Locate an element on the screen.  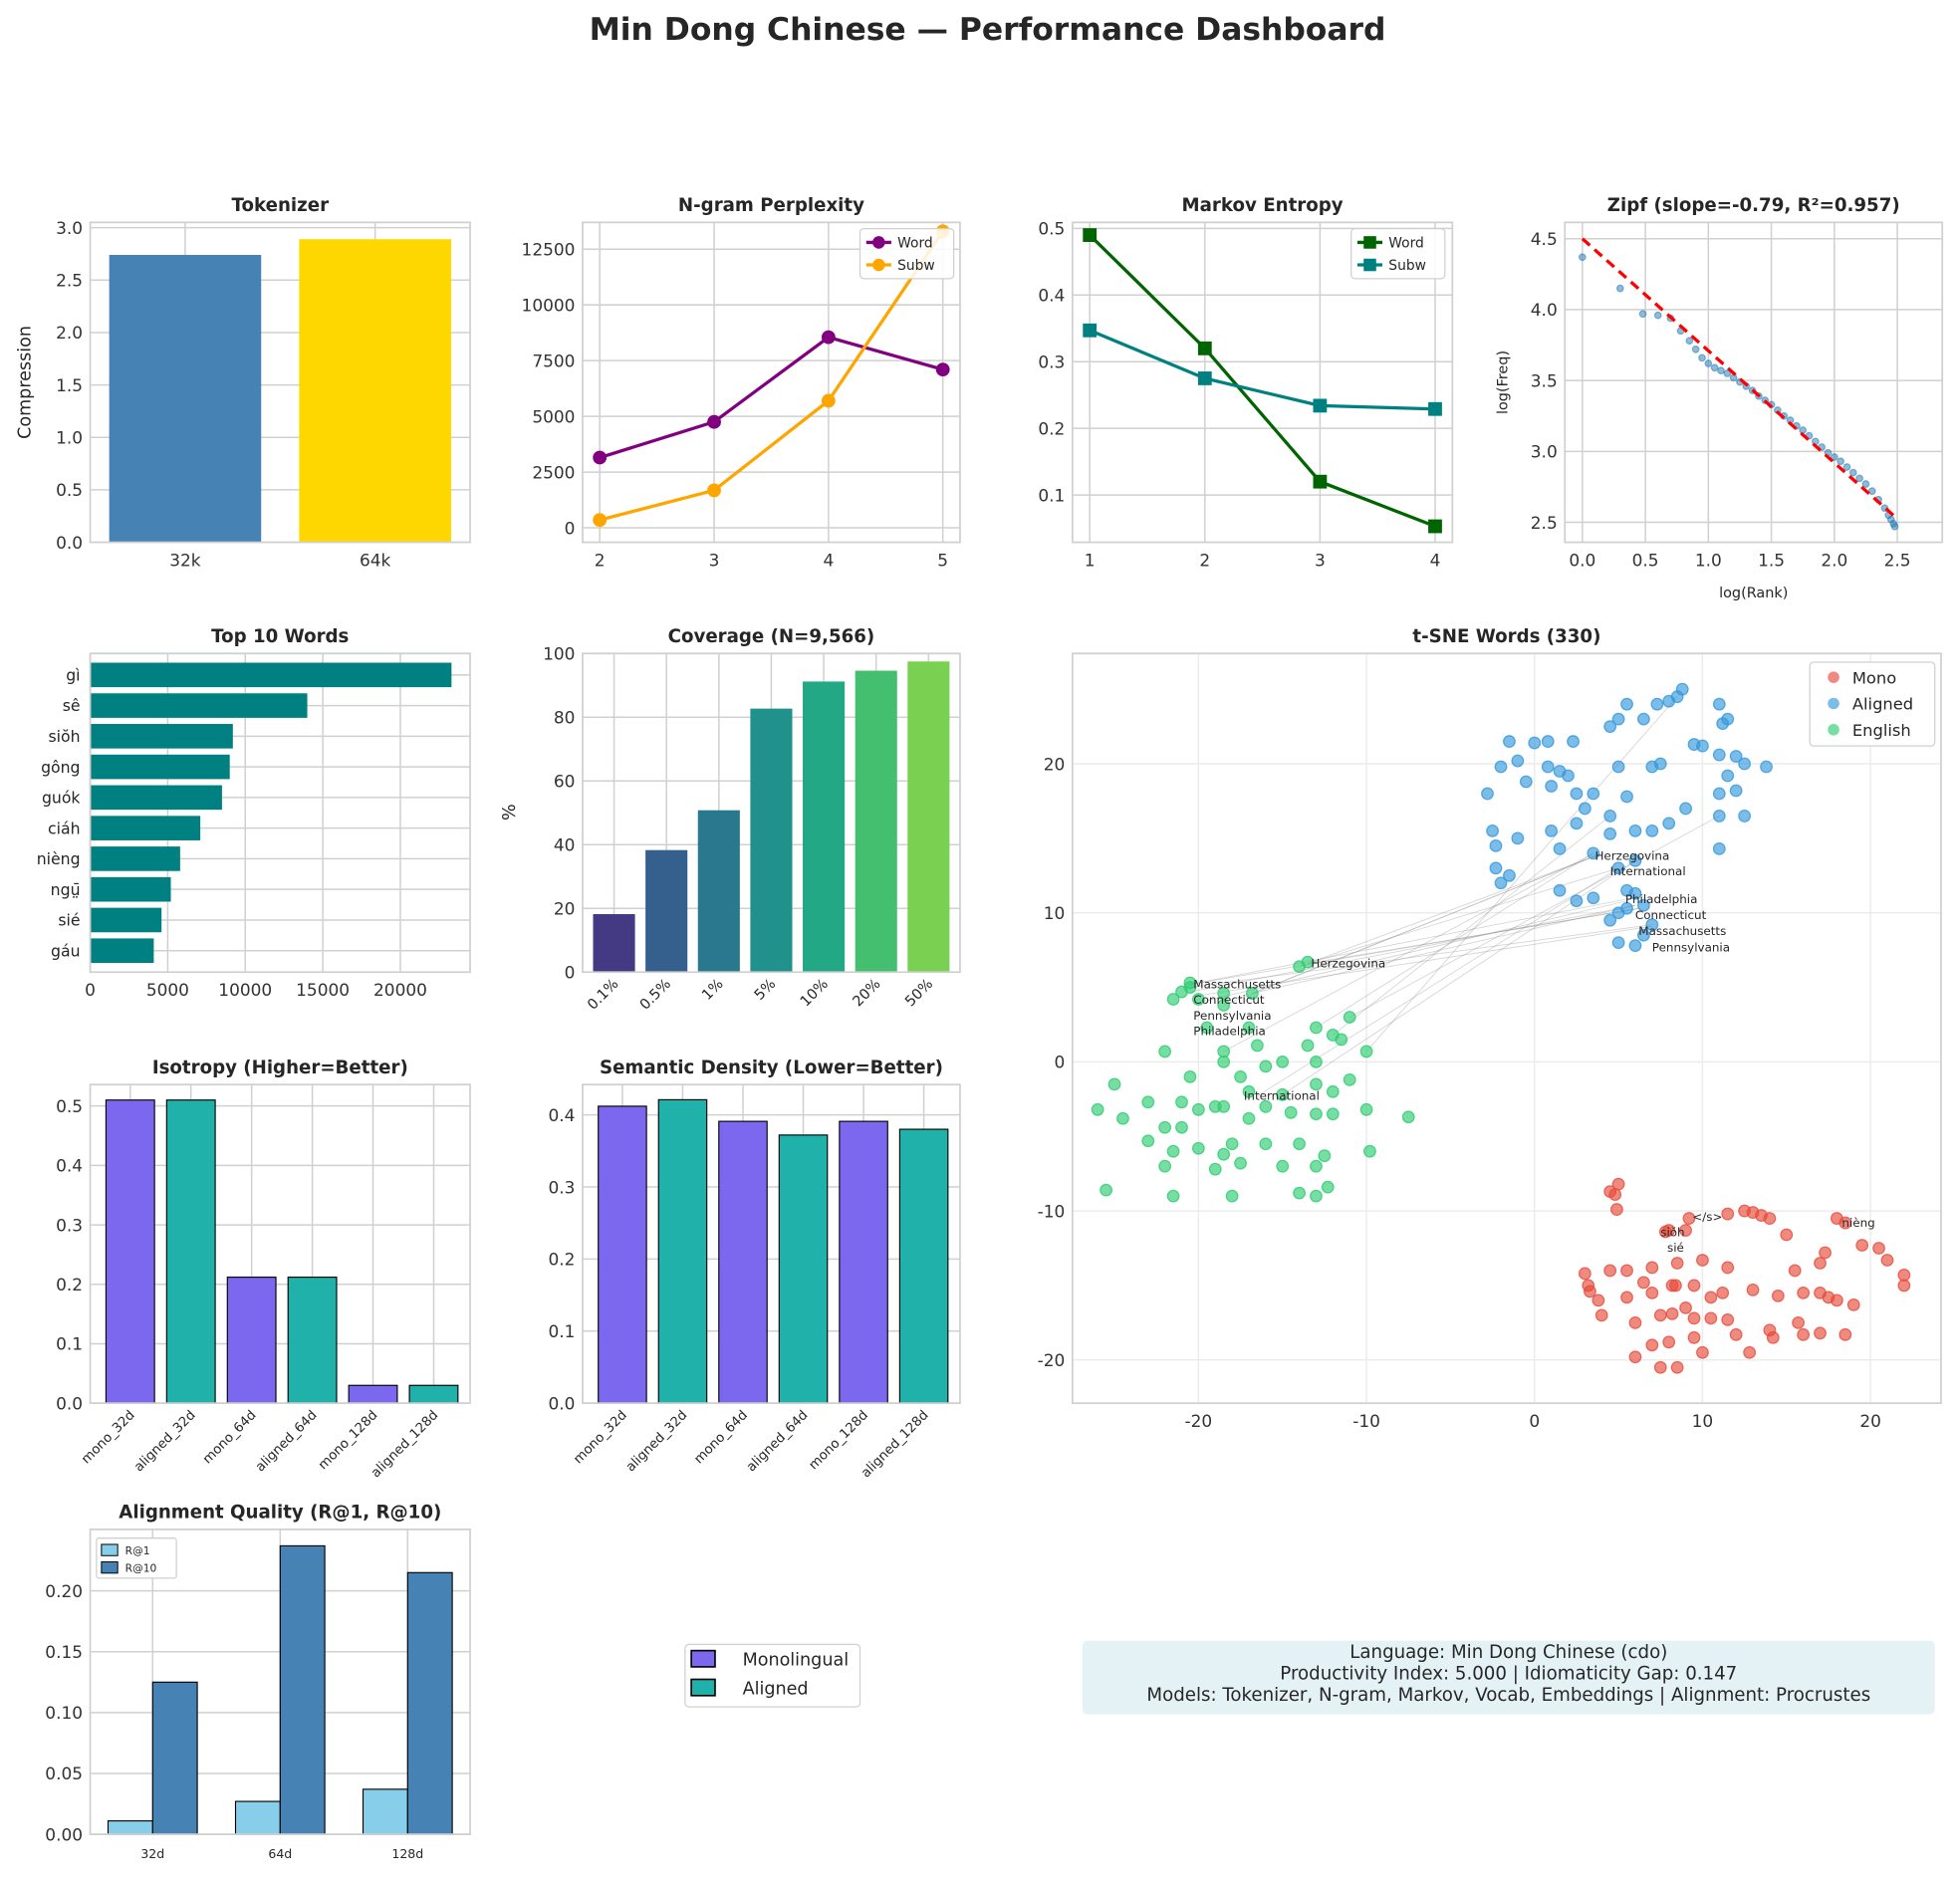
y-tick-label: sié is located at coordinates (69, 920).